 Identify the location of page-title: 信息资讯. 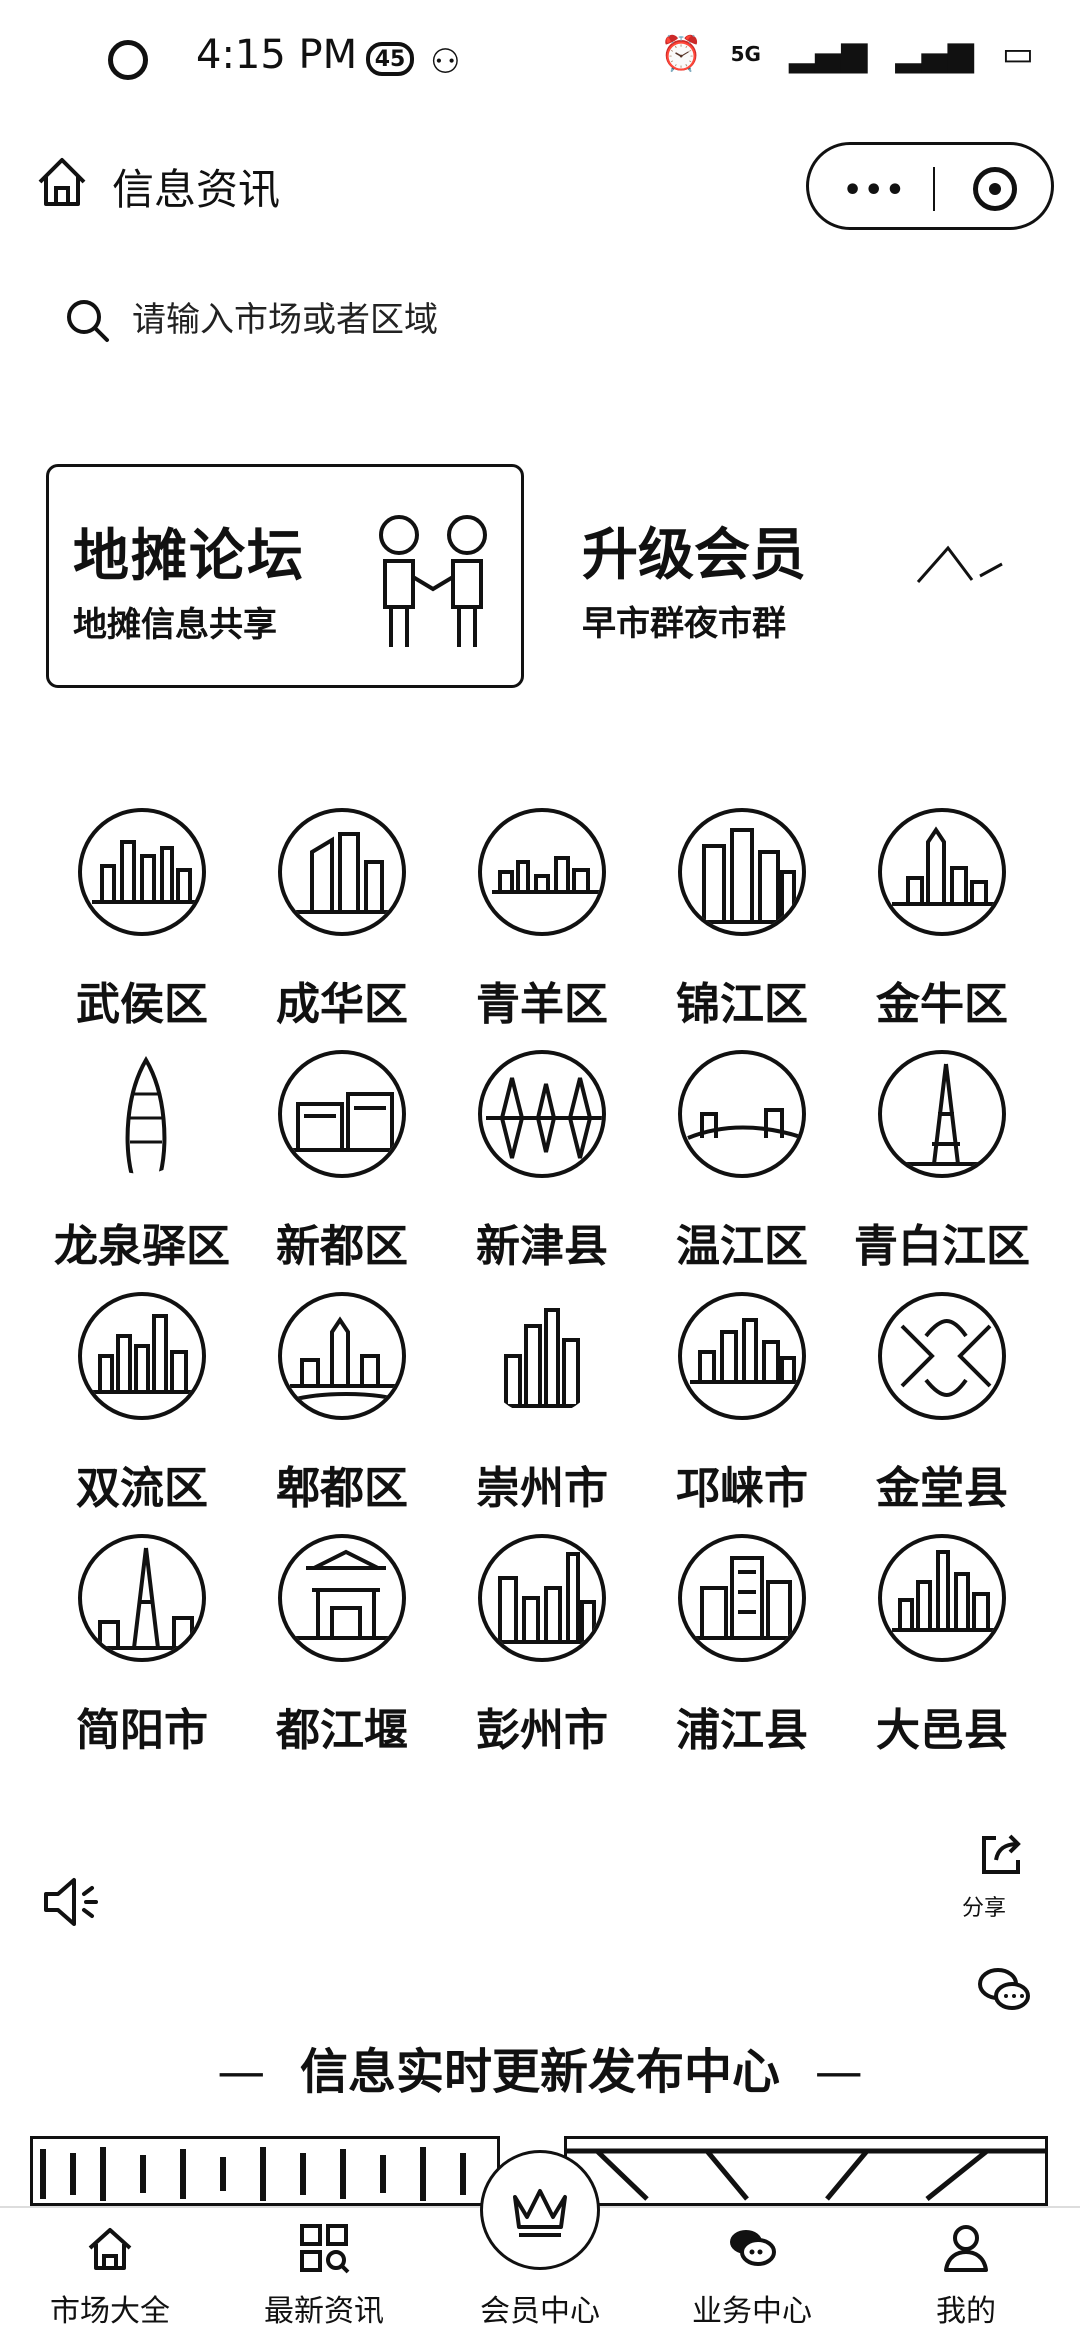
(196, 189).